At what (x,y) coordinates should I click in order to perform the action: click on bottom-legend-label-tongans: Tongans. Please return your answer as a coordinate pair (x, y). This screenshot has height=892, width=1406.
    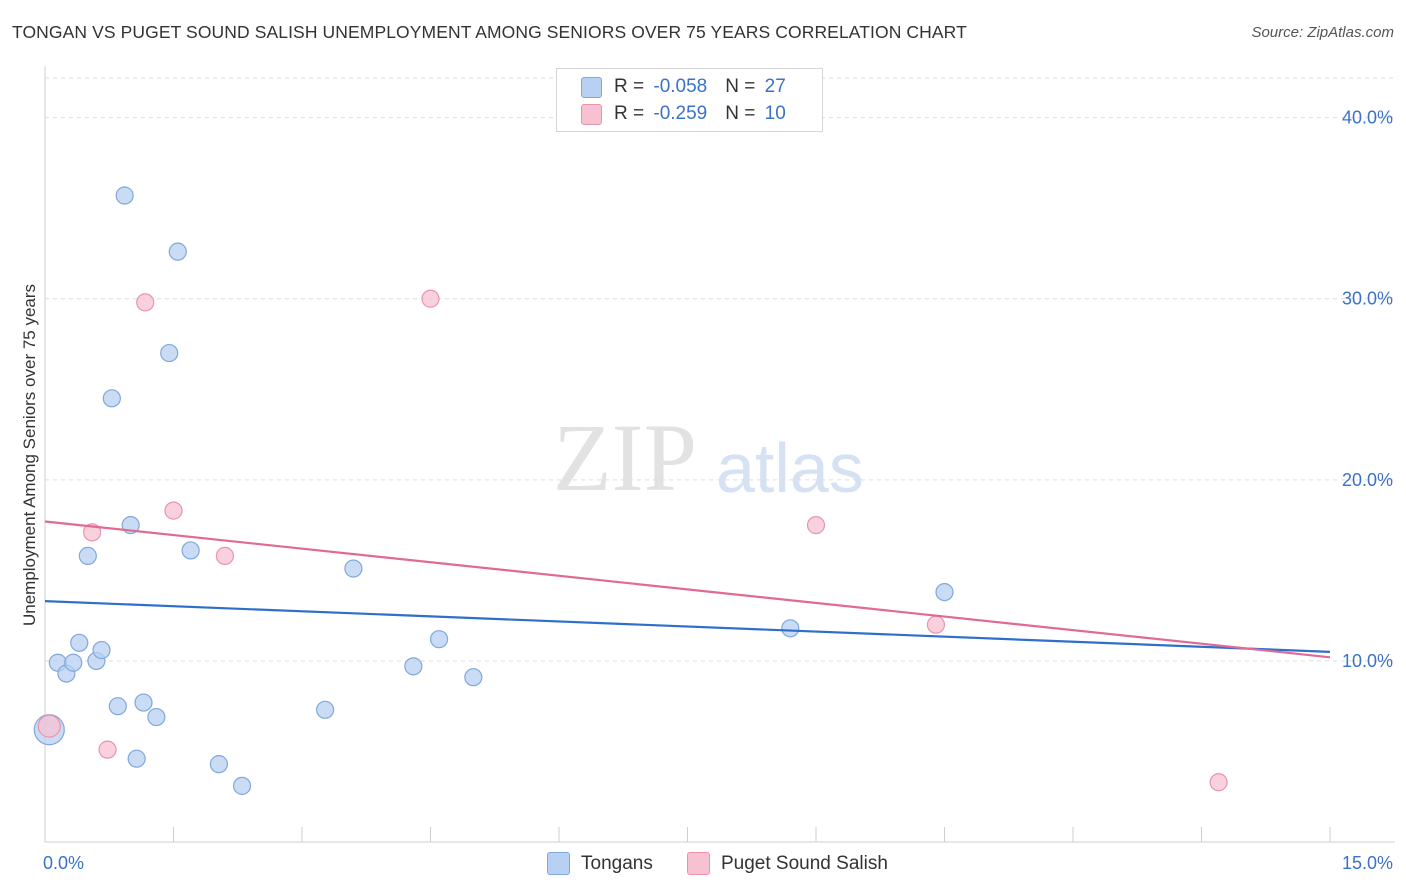
    Looking at the image, I should click on (617, 863).